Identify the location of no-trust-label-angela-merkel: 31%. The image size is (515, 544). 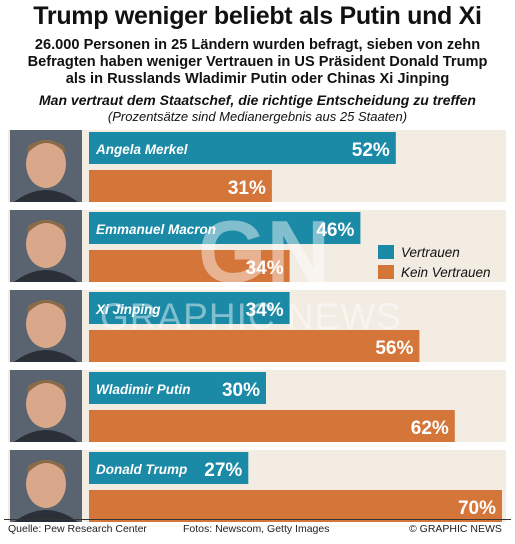
(247, 188).